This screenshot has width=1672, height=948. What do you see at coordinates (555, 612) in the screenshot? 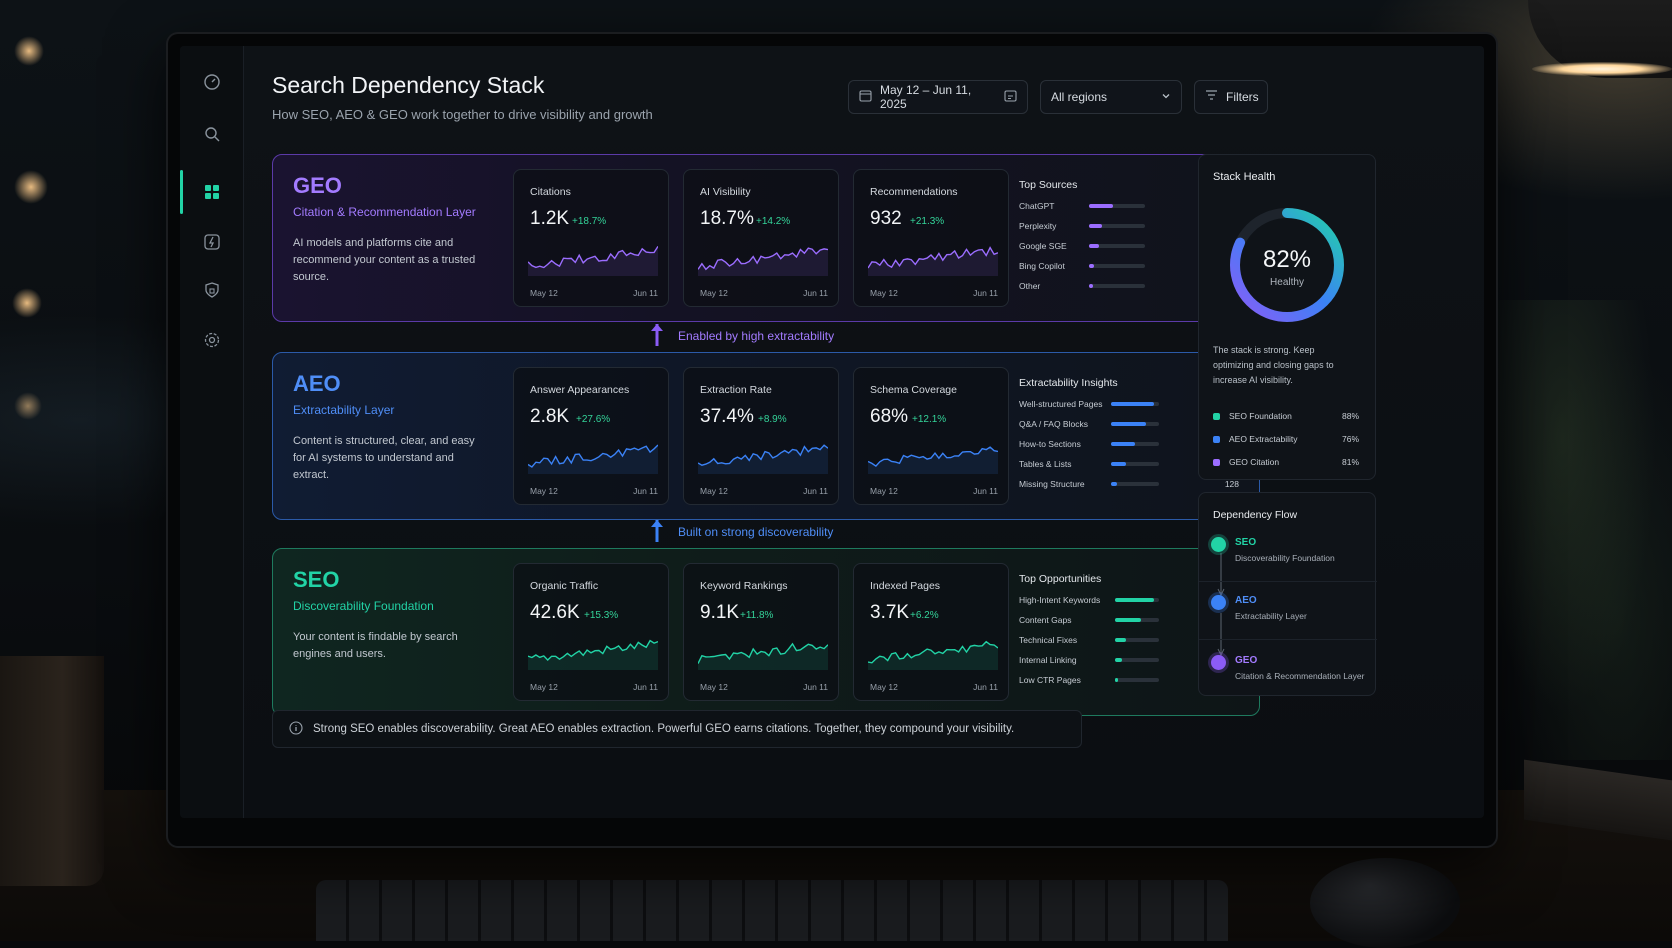
I see `metric-value: 42.6K` at bounding box center [555, 612].